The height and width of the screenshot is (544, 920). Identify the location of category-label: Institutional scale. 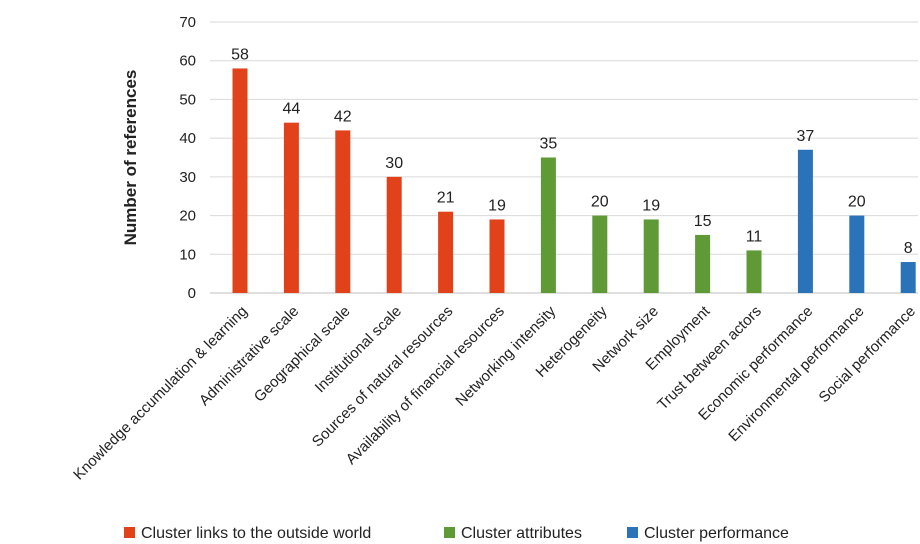
(358, 349).